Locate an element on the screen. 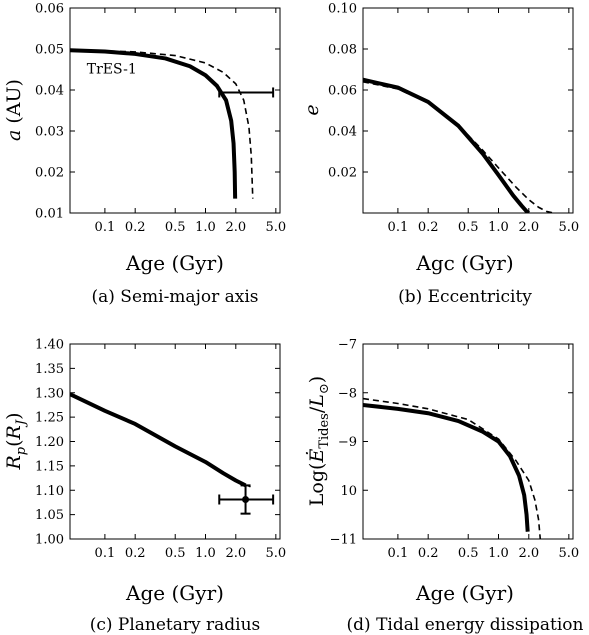 The image size is (589, 635). x-axis-label: Agc (Gyr) is located at coordinates (464, 263).